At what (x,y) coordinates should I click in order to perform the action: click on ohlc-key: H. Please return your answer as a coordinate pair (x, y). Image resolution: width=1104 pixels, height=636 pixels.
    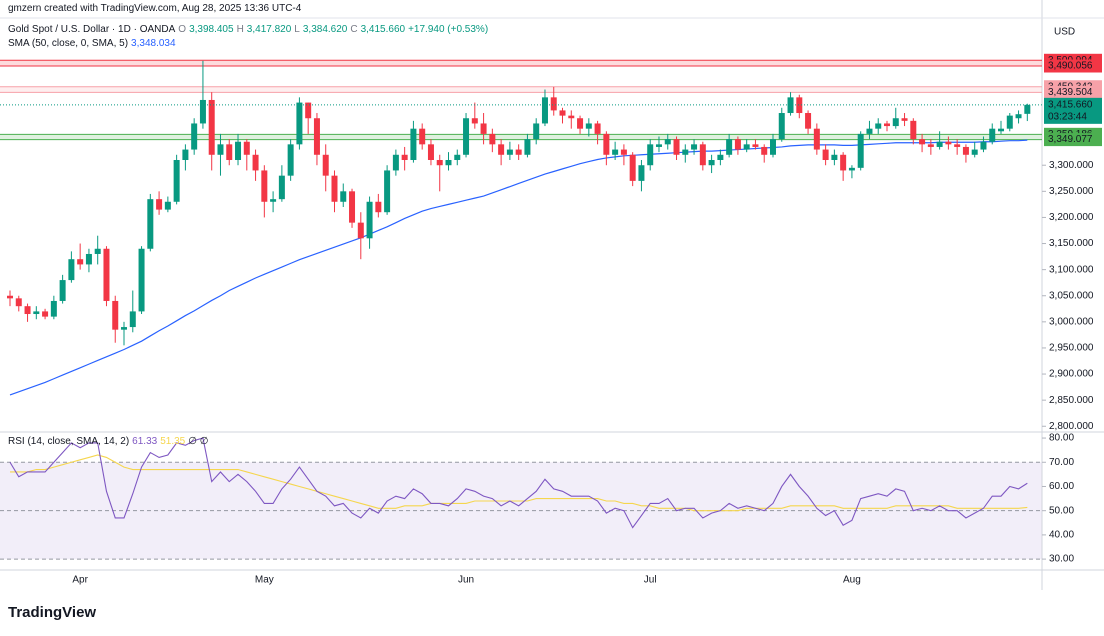
    Looking at the image, I should click on (240, 29).